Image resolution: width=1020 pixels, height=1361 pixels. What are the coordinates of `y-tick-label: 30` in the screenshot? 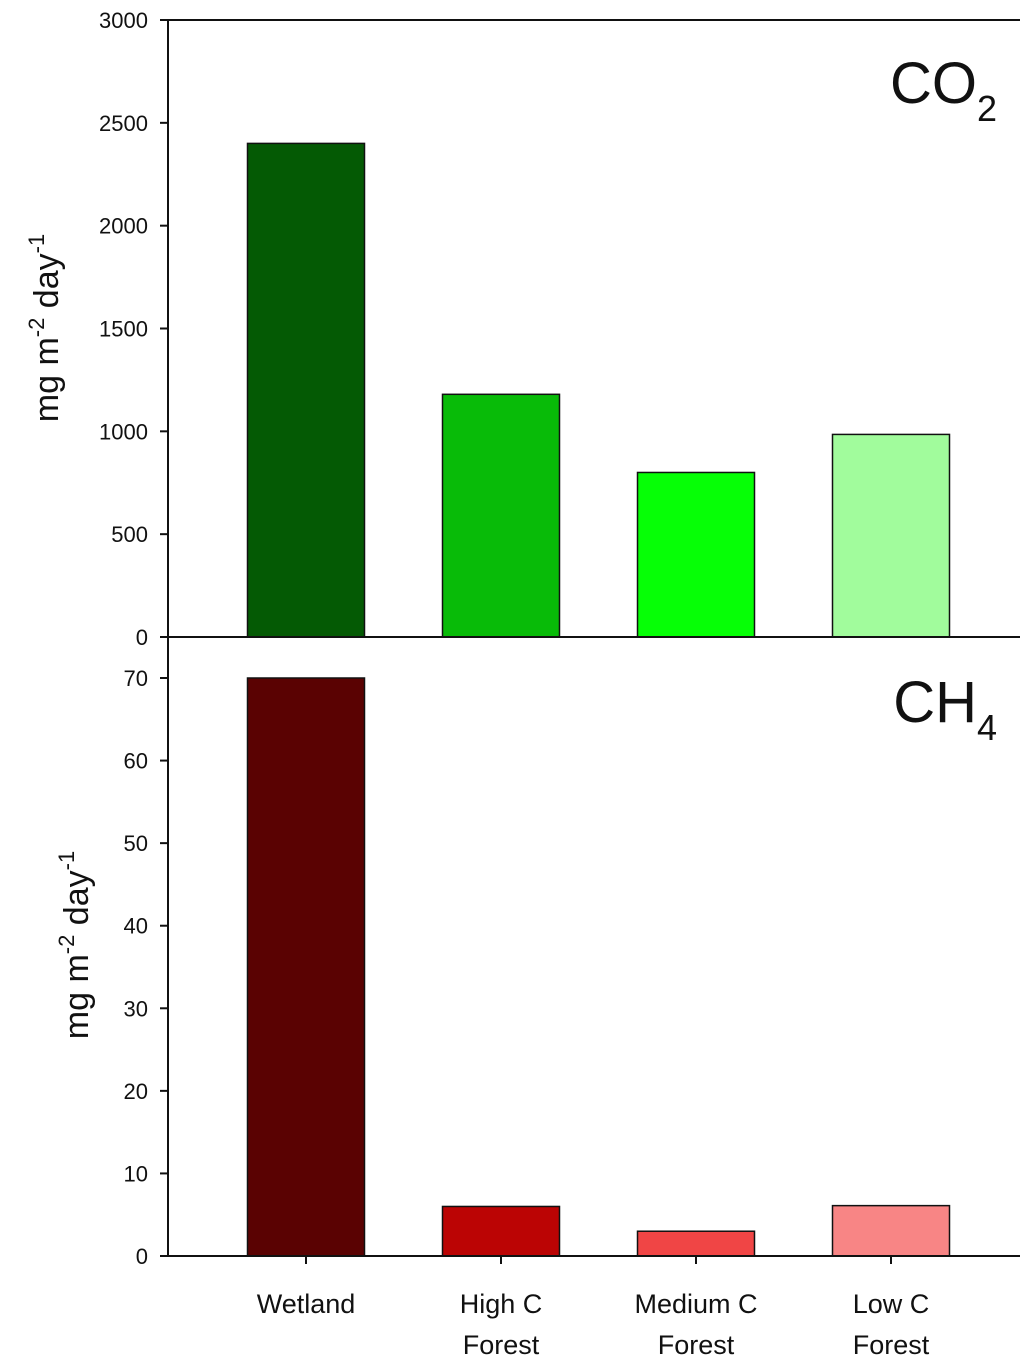 It's located at (136, 1008).